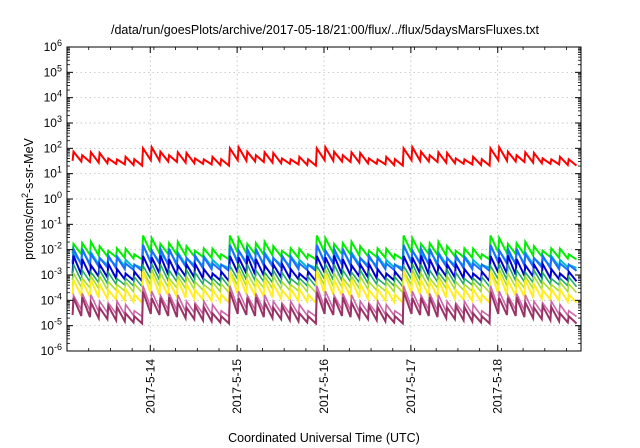 The height and width of the screenshot is (448, 640). Describe the element at coordinates (53, 71) in the screenshot. I see `y-tick-label: 10⁵` at that location.